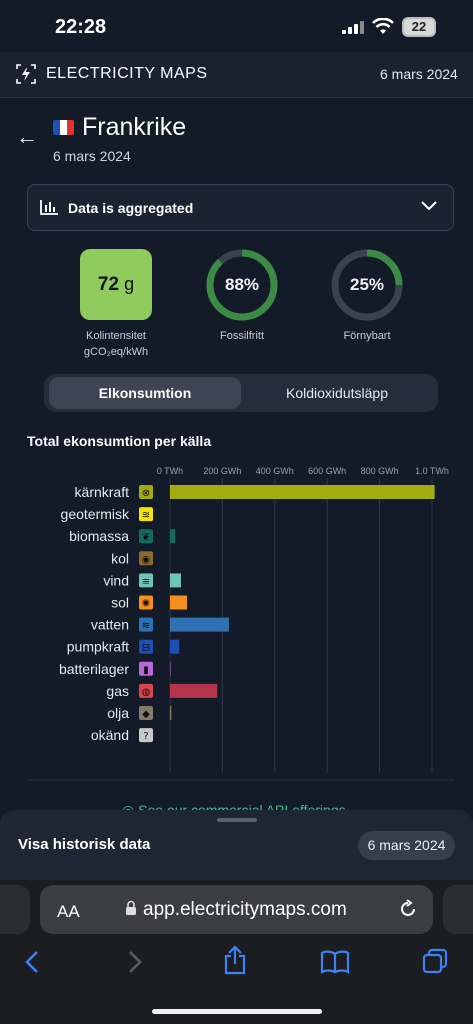  What do you see at coordinates (406, 845) in the screenshot?
I see `history-date-button: 6 mars 2024` at bounding box center [406, 845].